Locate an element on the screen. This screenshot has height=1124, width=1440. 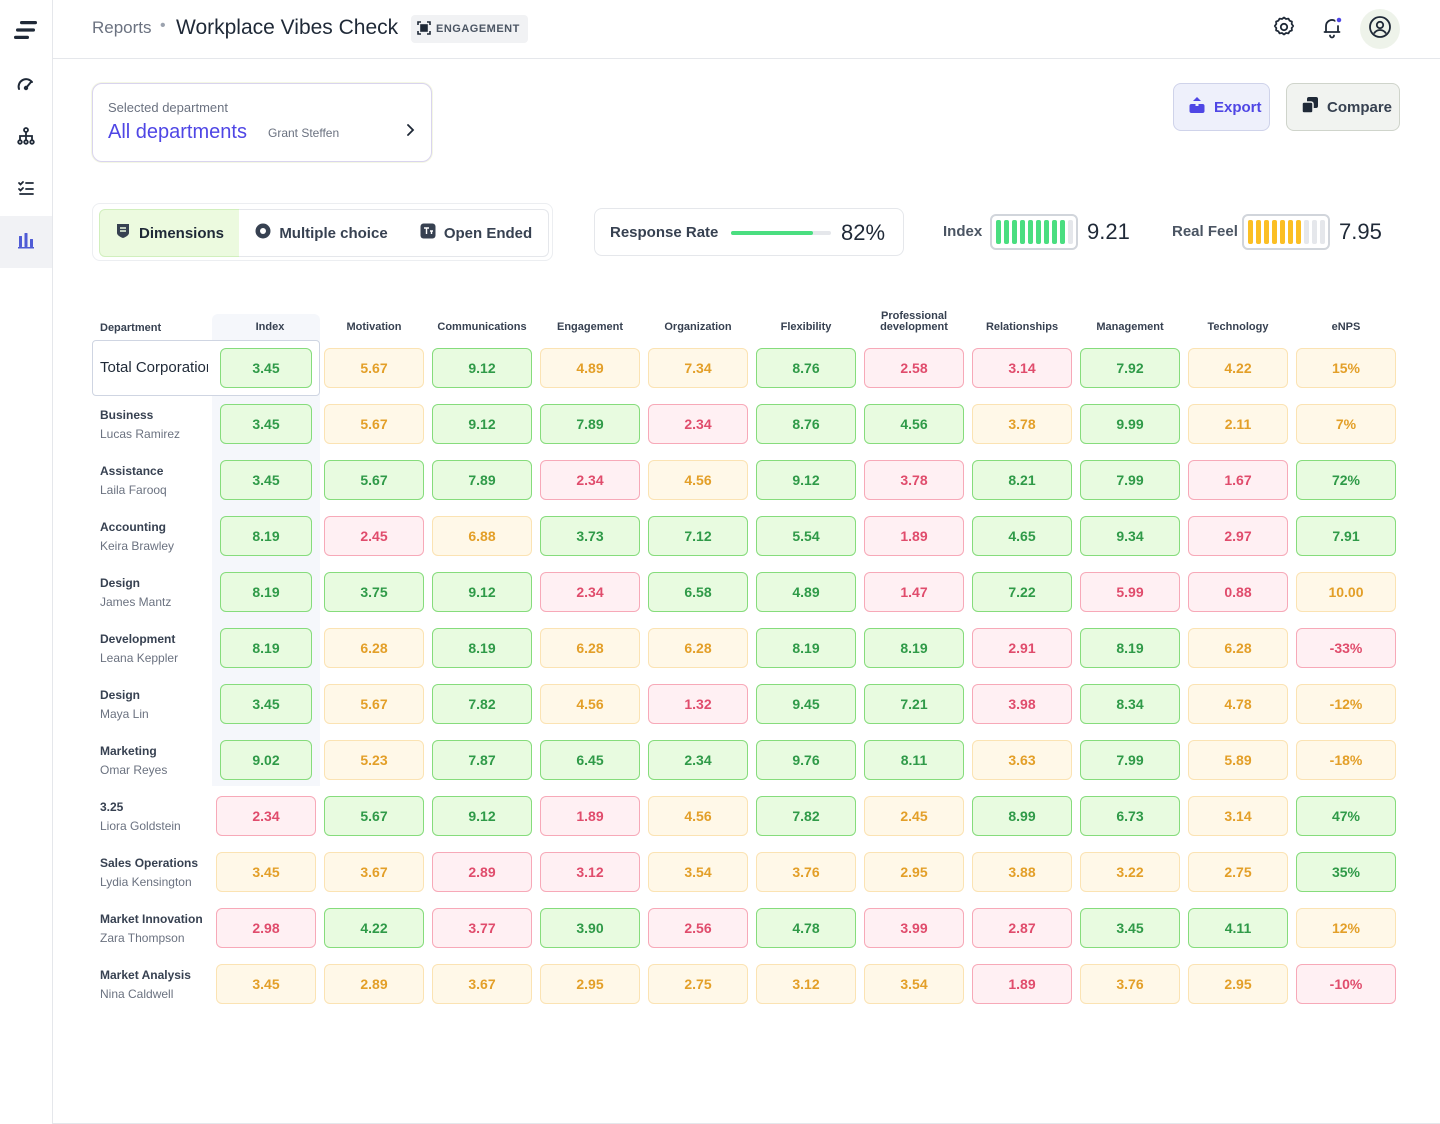
table-cell: 7.34 is located at coordinates (698, 368).